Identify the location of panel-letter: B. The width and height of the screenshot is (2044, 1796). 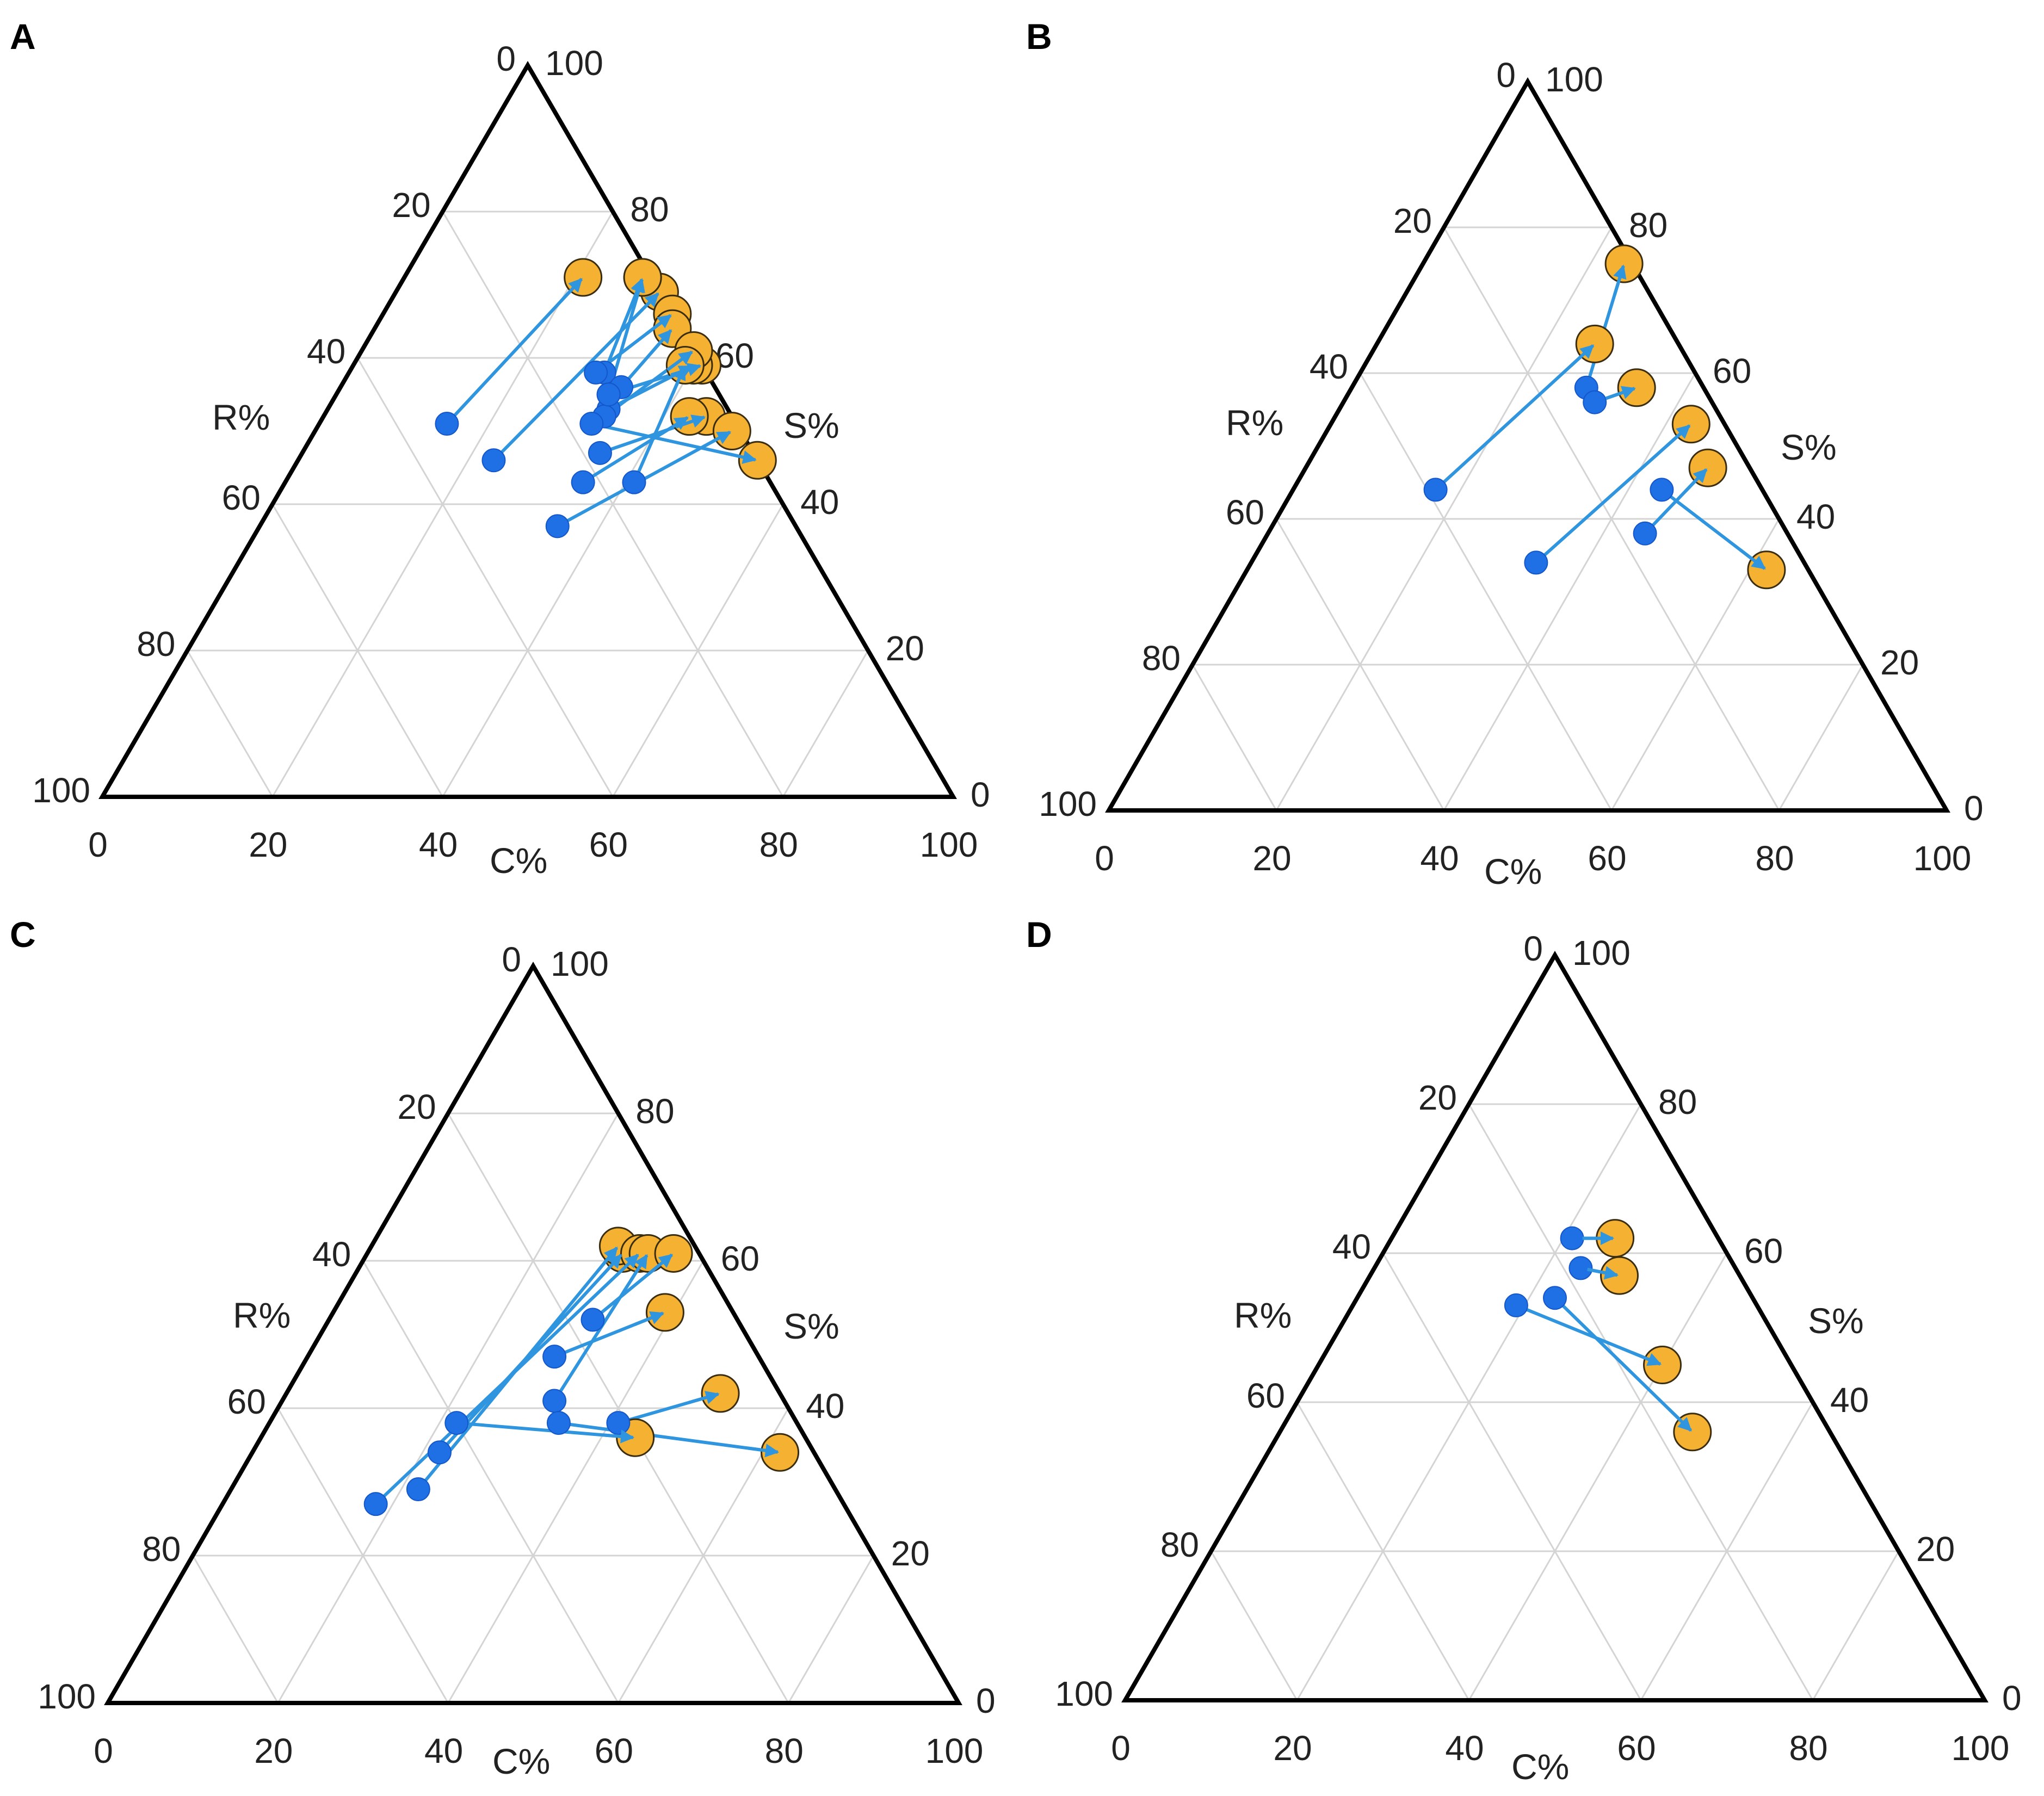
(1039, 36).